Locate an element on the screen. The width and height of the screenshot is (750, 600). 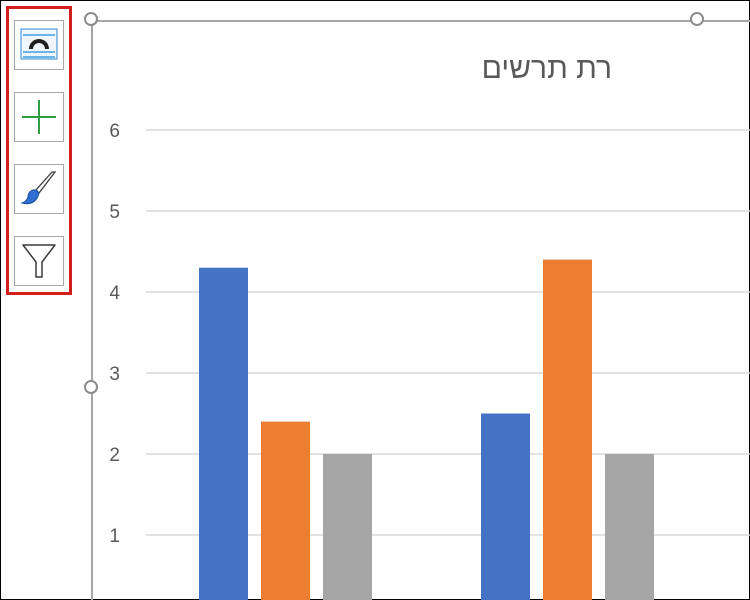
y-tick-label: 1 is located at coordinates (114, 536).